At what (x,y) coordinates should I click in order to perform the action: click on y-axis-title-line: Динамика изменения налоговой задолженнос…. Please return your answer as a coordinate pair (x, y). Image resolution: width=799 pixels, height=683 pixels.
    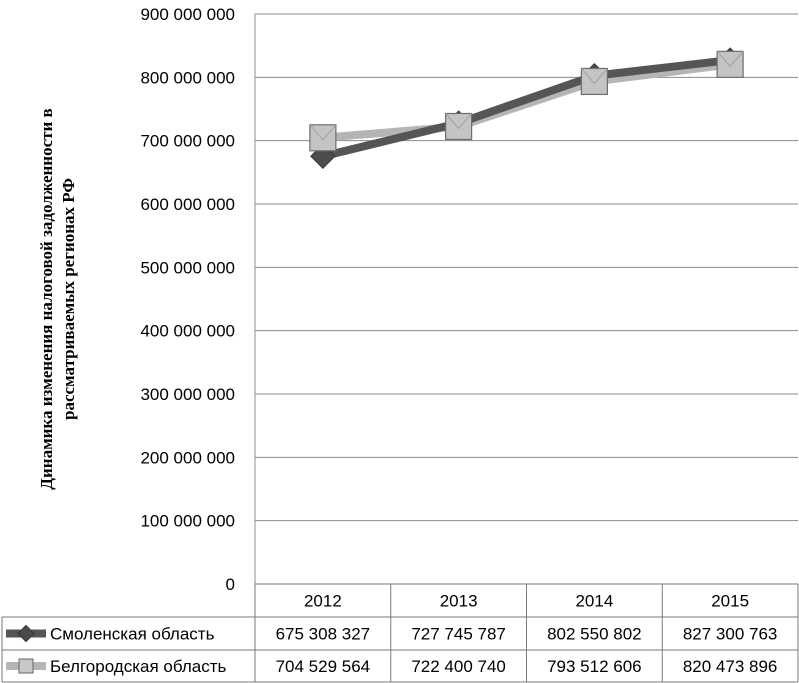
    Looking at the image, I should click on (46, 298).